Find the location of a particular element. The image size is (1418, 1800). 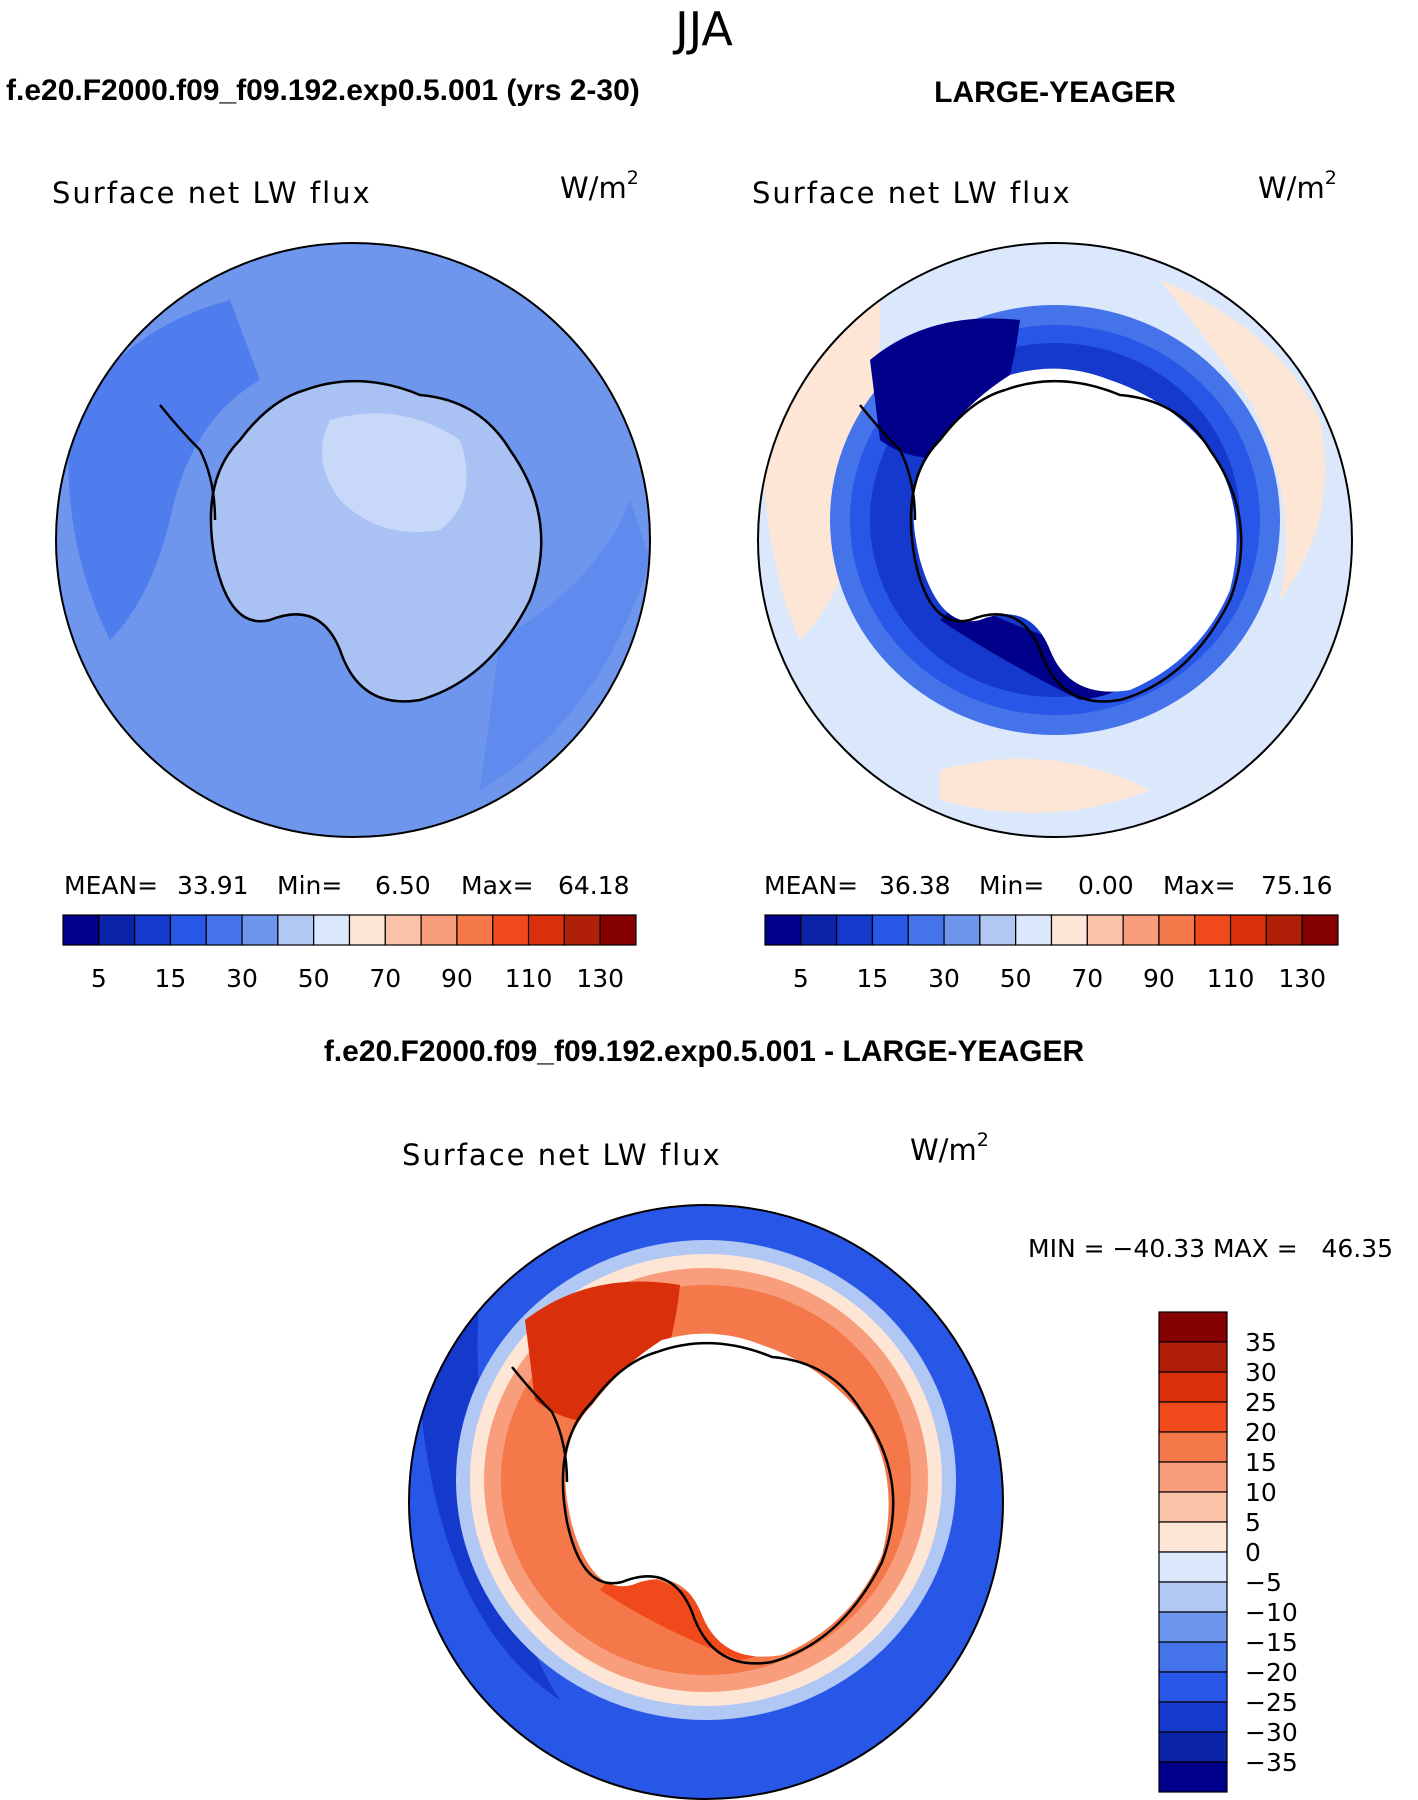

colorbar-tick-label: 0 is located at coordinates (1253, 1552).